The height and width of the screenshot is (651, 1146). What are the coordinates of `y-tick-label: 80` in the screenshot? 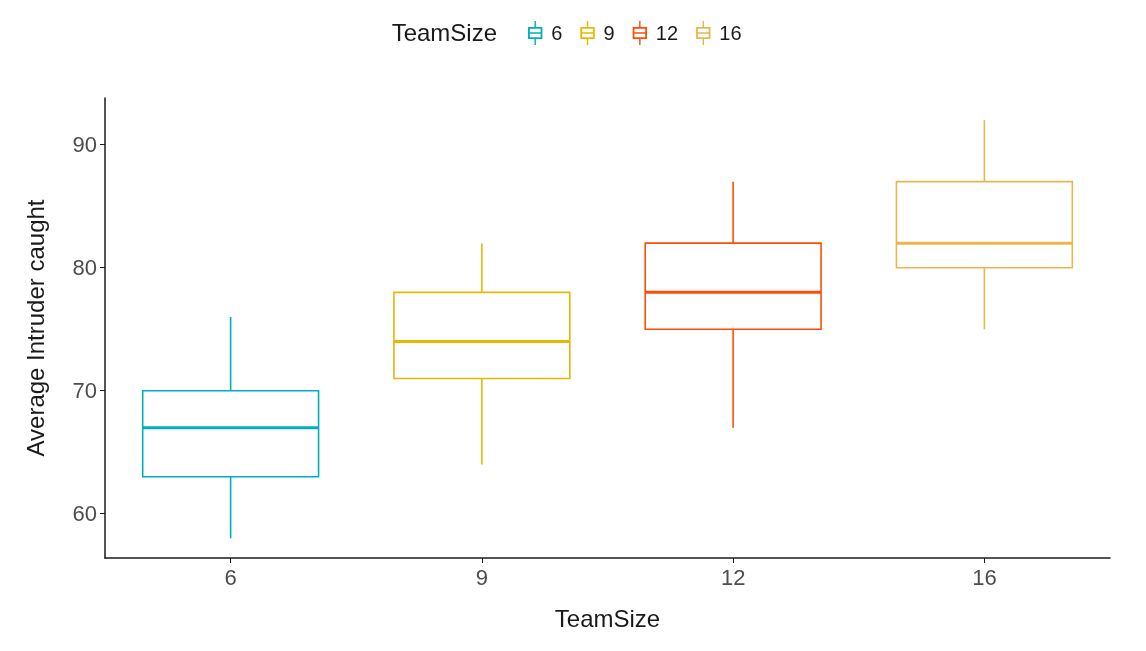 It's located at (84, 268).